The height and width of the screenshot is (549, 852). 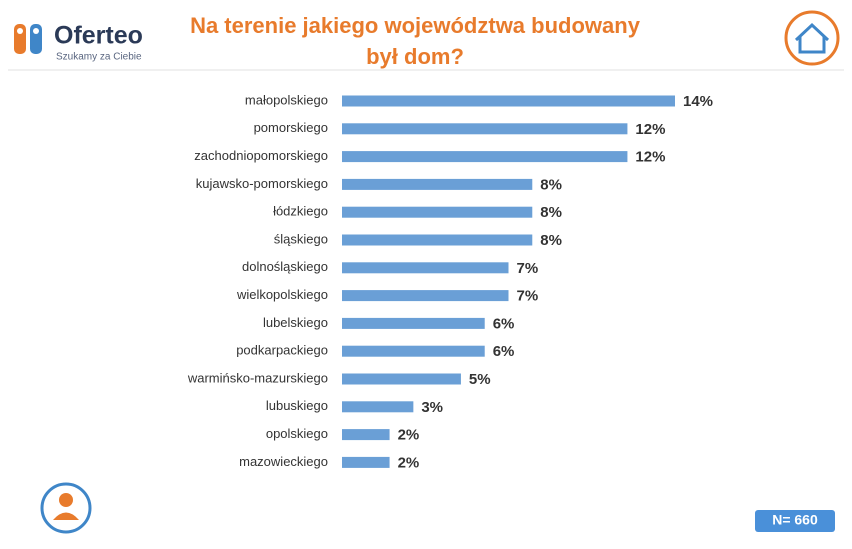 What do you see at coordinates (99, 57) in the screenshot?
I see `brand-tagline: Szukamy za Ciebie` at bounding box center [99, 57].